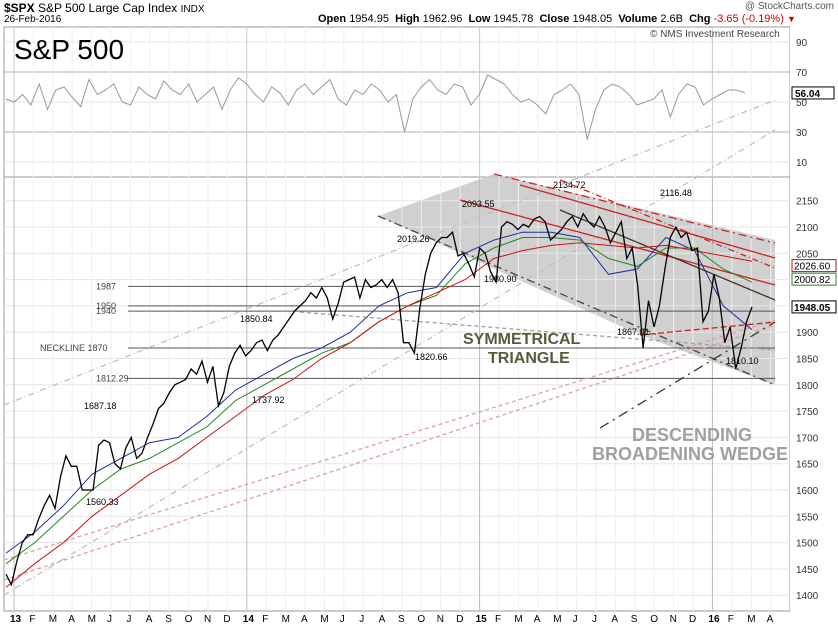 This screenshot has height=625, width=838. What do you see at coordinates (108, 8) in the screenshot?
I see `index-name: S&P 500 Large Cap Index` at bounding box center [108, 8].